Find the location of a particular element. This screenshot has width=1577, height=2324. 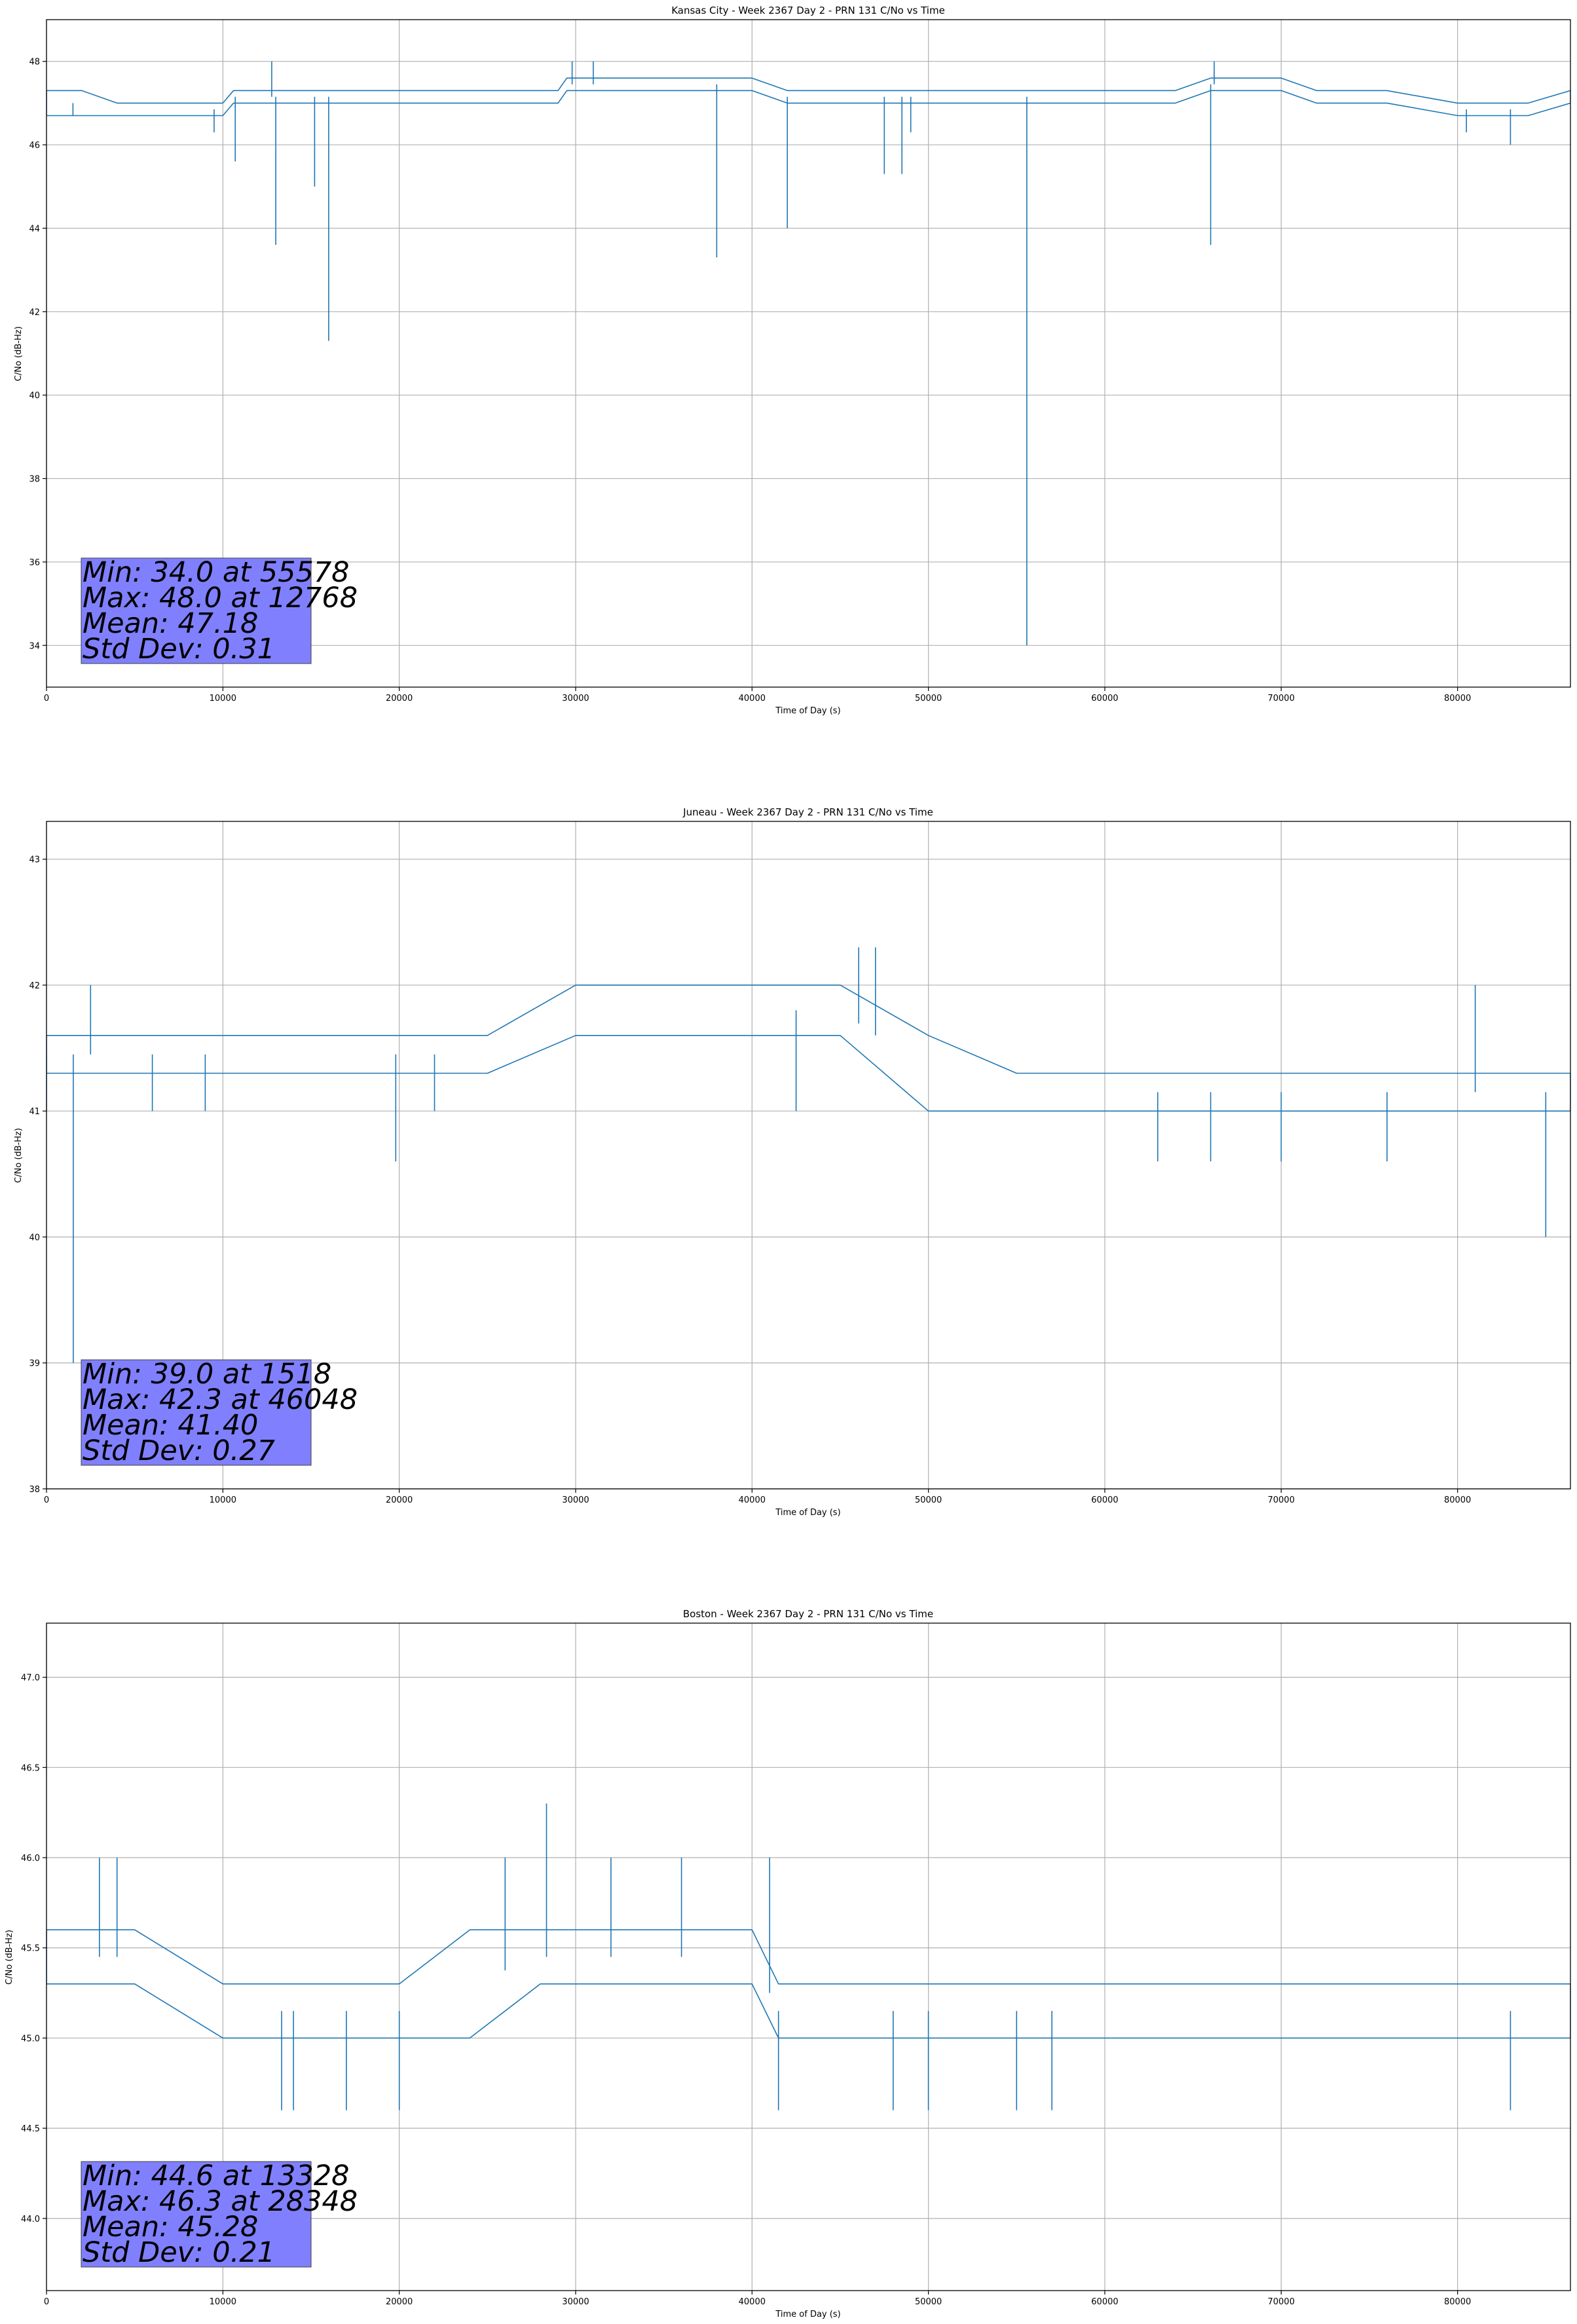

y-tick-label: 36 is located at coordinates (34, 563).